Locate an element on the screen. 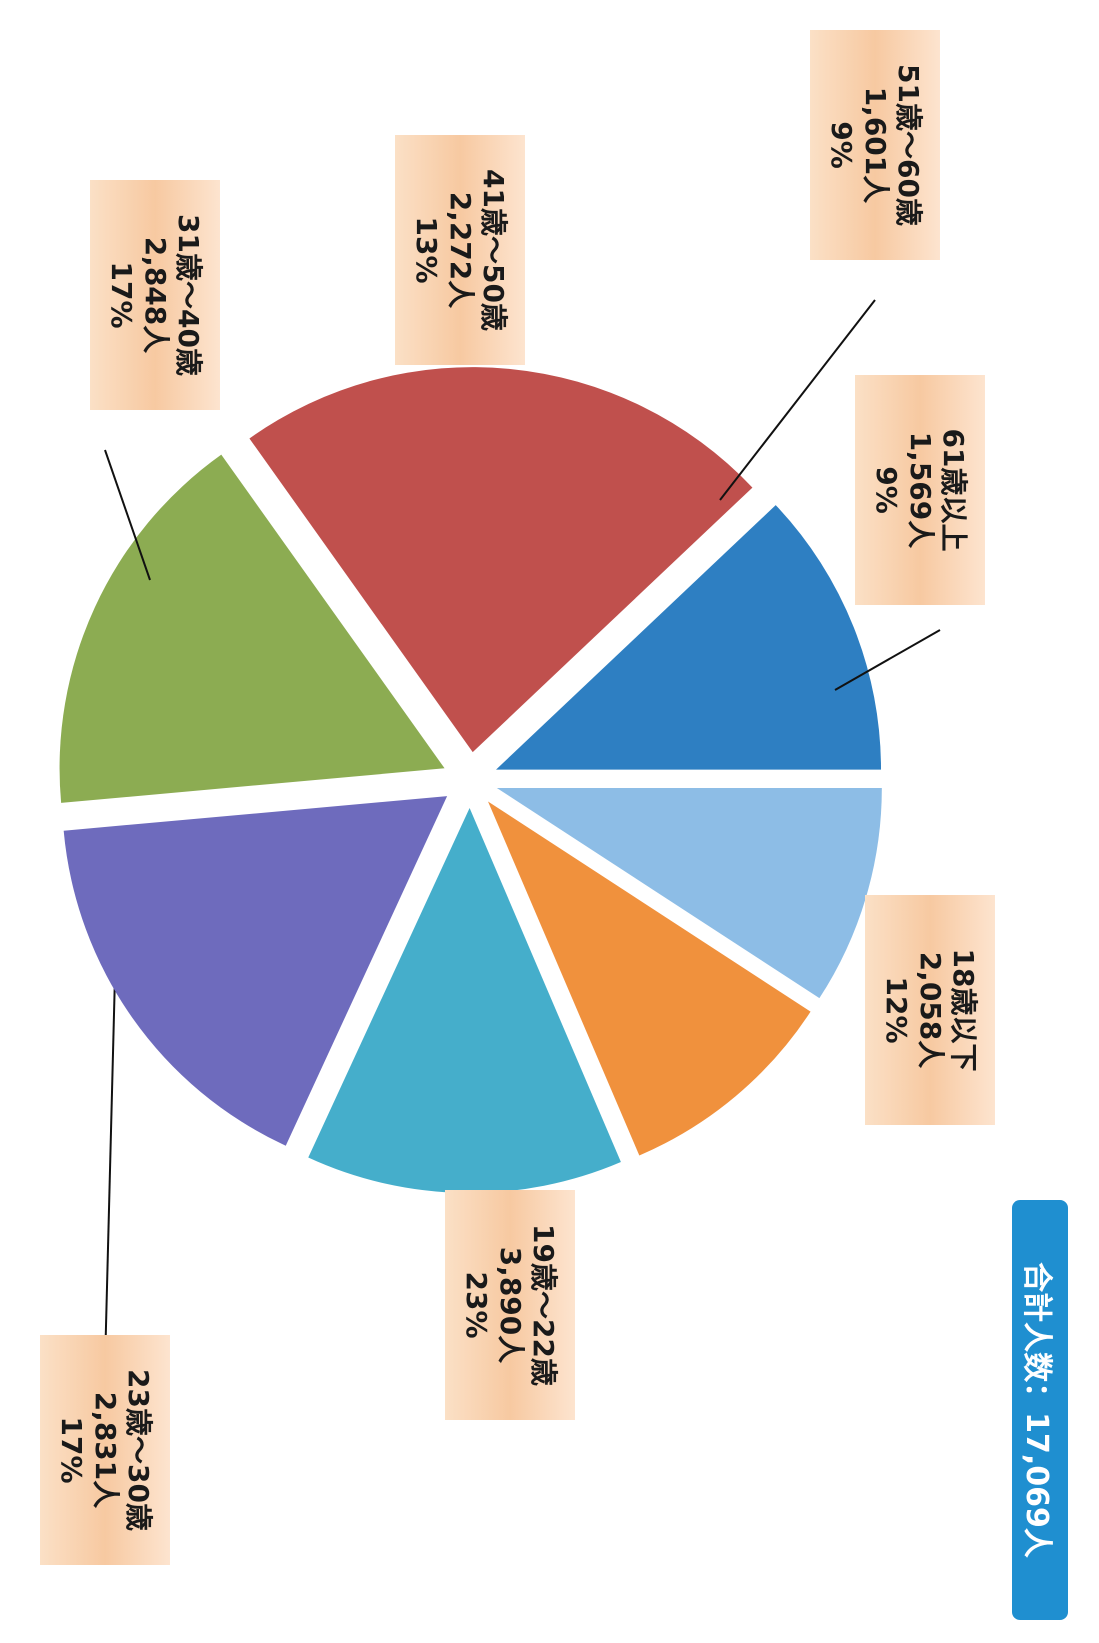  slice-label-count-text: 2,272人 is located at coordinates (460, 250).